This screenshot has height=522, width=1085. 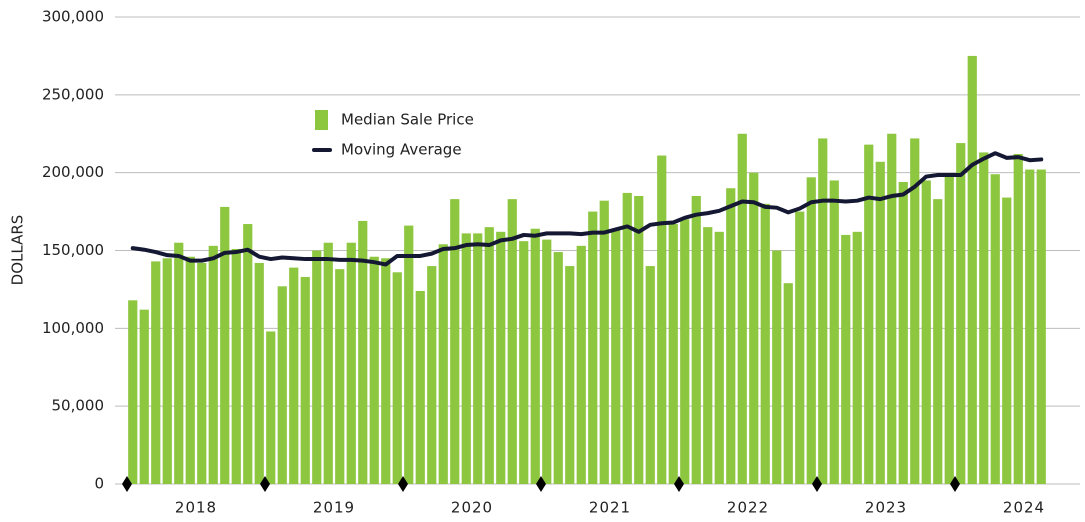 What do you see at coordinates (321, 120) in the screenshot?
I see `legend-swatch` at bounding box center [321, 120].